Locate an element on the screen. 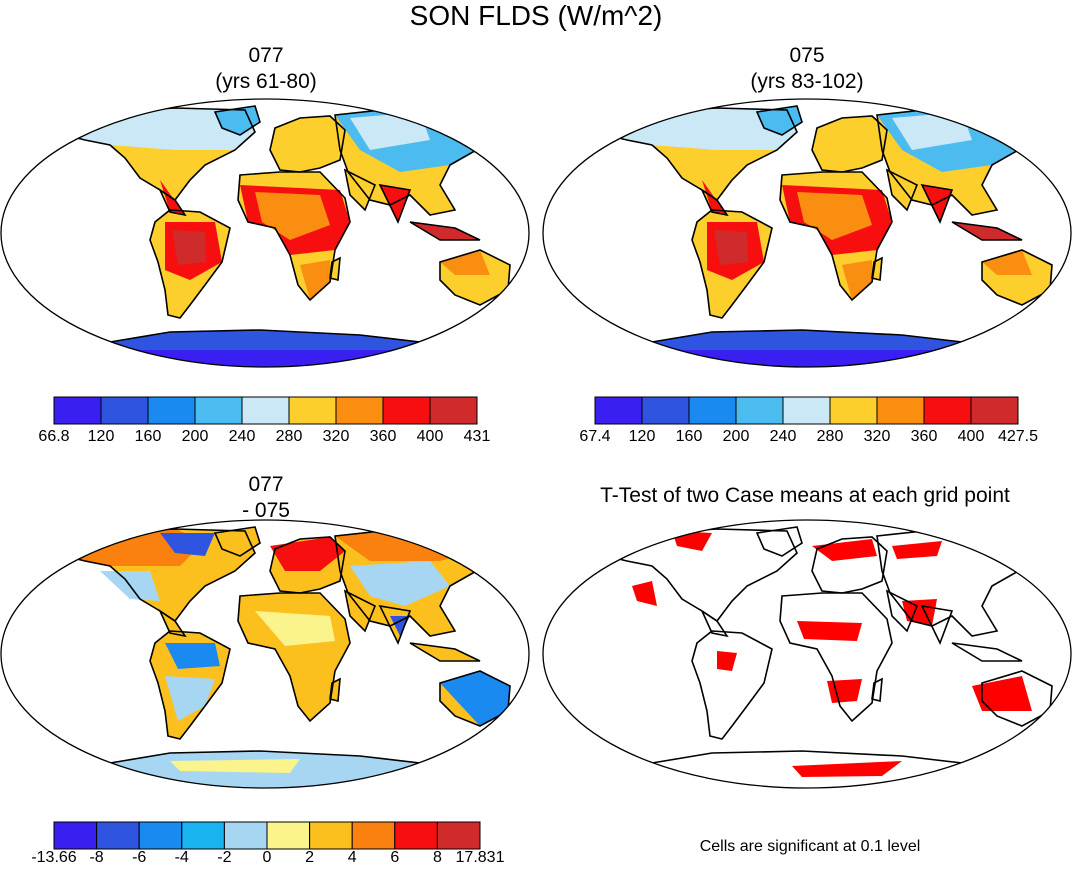 The height and width of the screenshot is (869, 1072). colorbar-case2 is located at coordinates (806, 410).